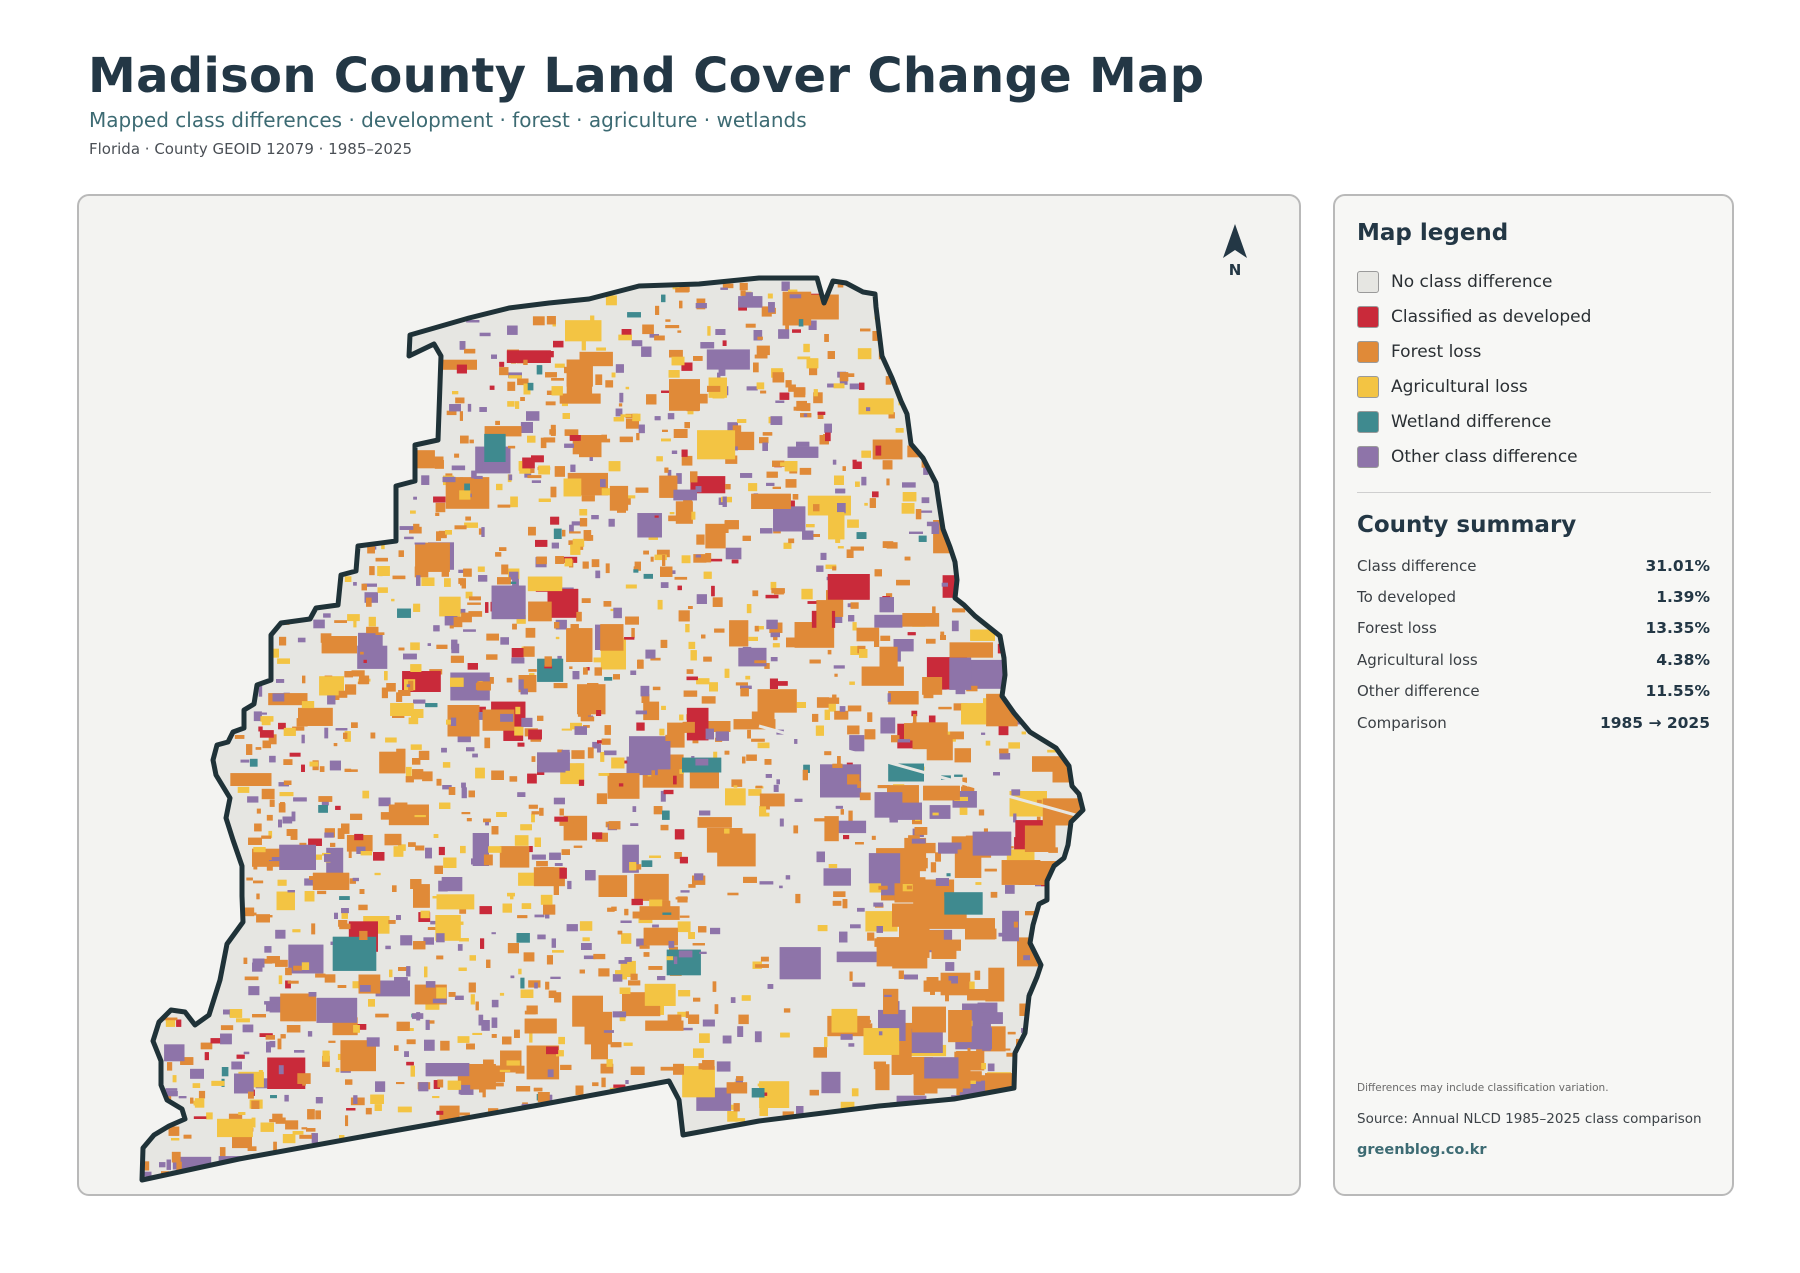 This screenshot has width=1800, height=1273. I want to click on legend-item-no-change: No class difference, so click(1532, 281).